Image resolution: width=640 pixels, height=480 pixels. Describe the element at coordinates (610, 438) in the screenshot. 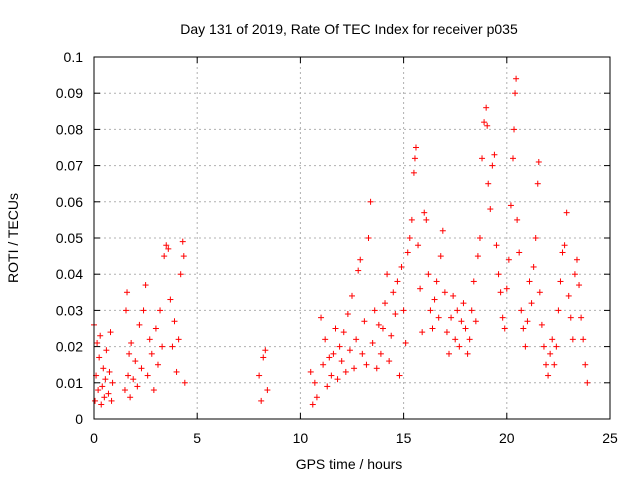

I see `x-tick-label: 25` at that location.